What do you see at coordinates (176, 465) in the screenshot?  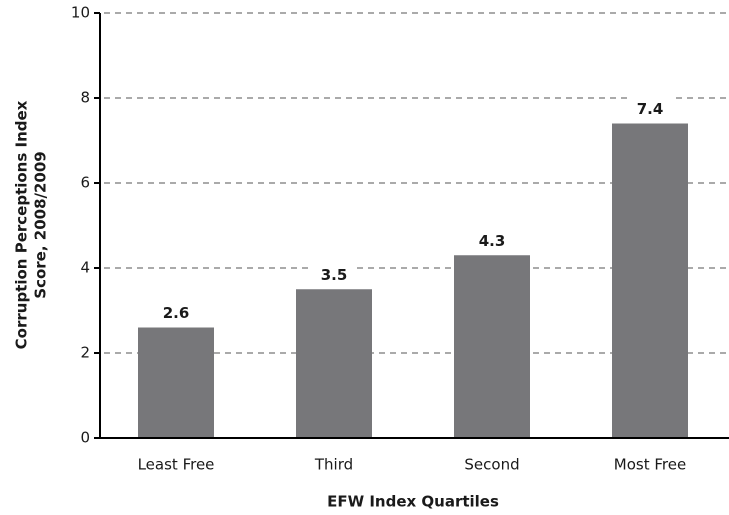 I see `x-tick-label: Least Free` at bounding box center [176, 465].